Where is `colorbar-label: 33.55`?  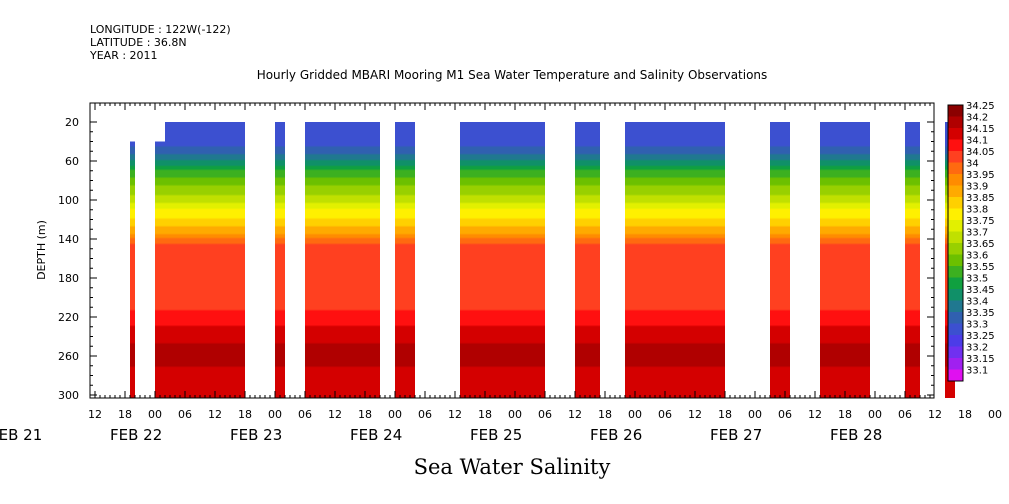
colorbar-label: 33.55 is located at coordinates (980, 267).